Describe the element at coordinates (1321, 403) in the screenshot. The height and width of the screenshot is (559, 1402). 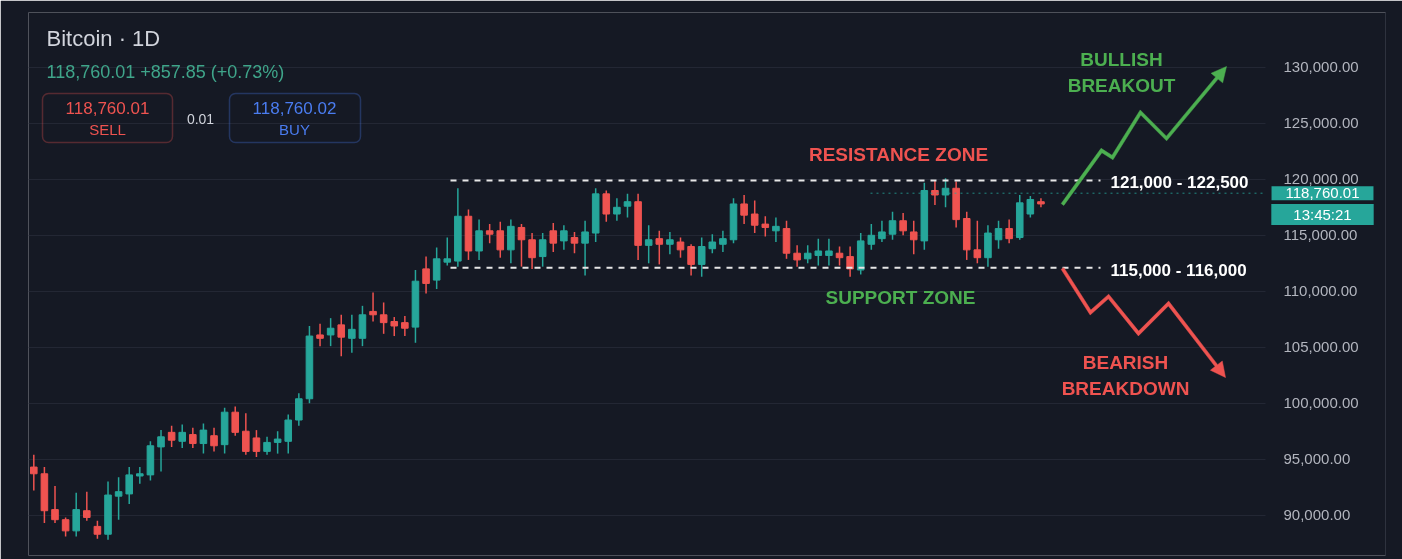
I see `y-tick-label: 100,000.00` at that location.